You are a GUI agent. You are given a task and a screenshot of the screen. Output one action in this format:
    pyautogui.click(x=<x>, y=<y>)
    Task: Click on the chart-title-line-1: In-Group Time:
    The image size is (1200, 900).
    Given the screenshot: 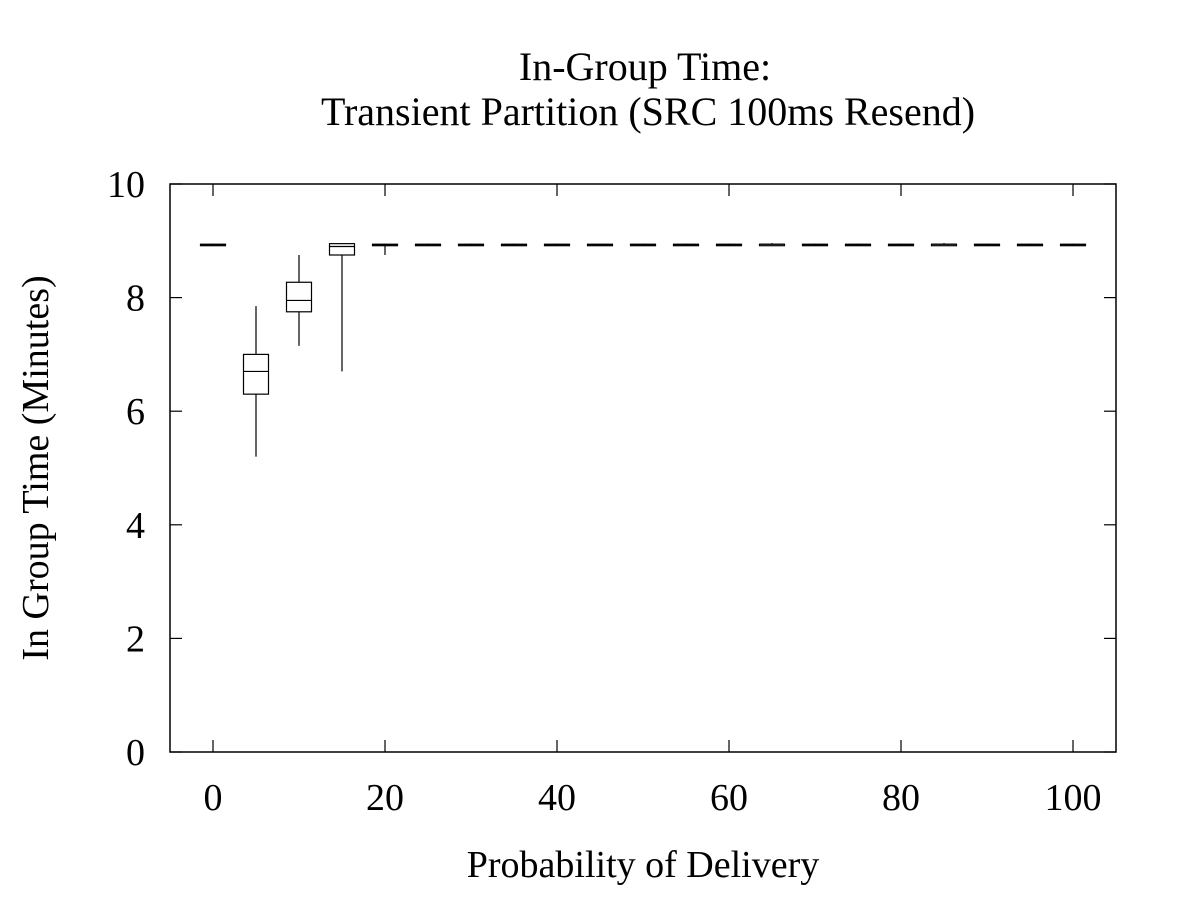 What is the action you would take?
    pyautogui.click(x=645, y=66)
    